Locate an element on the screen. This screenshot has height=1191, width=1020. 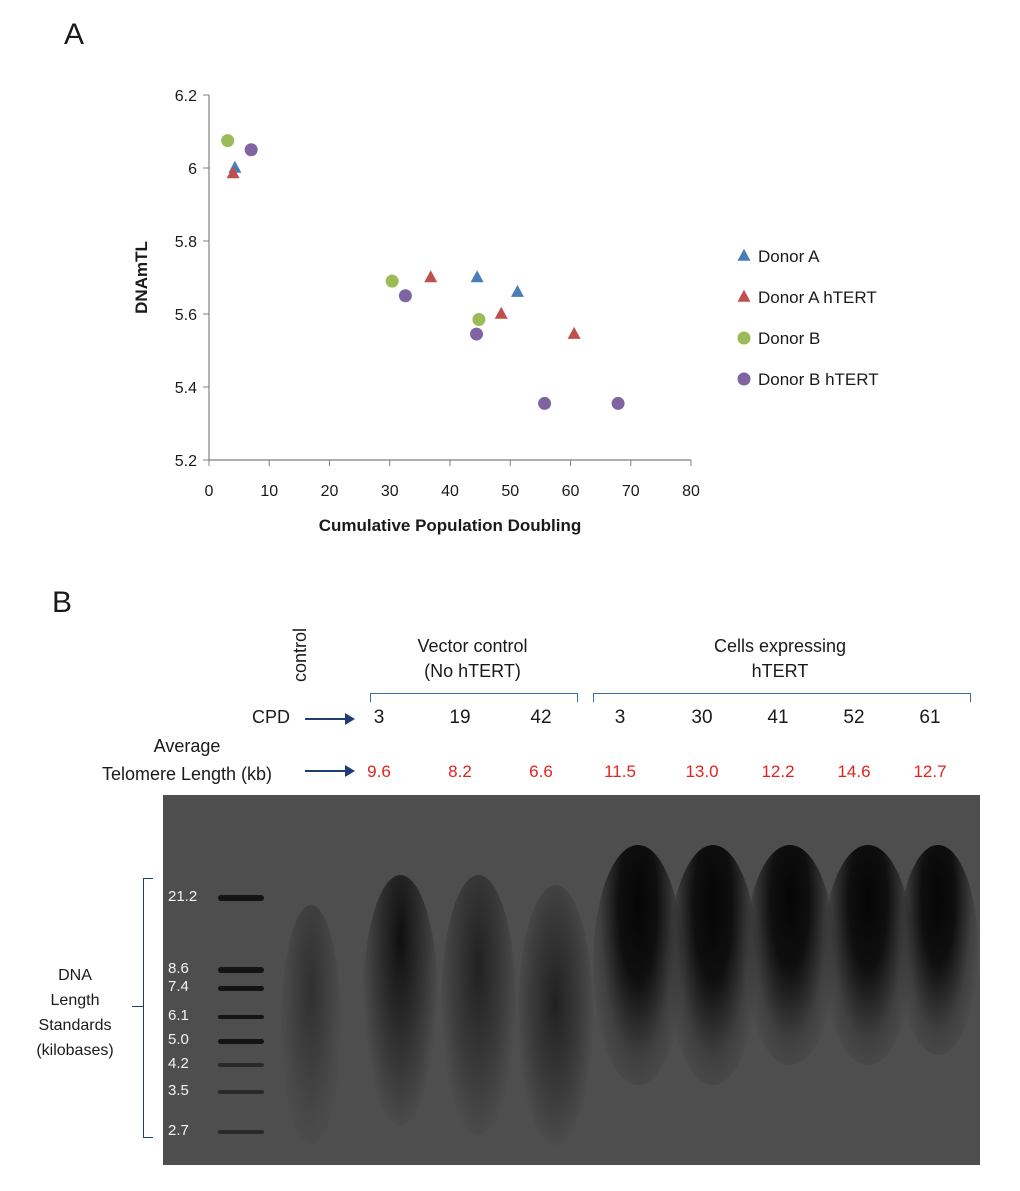
telomere-length-value: 13.0 is located at coordinates (702, 771).